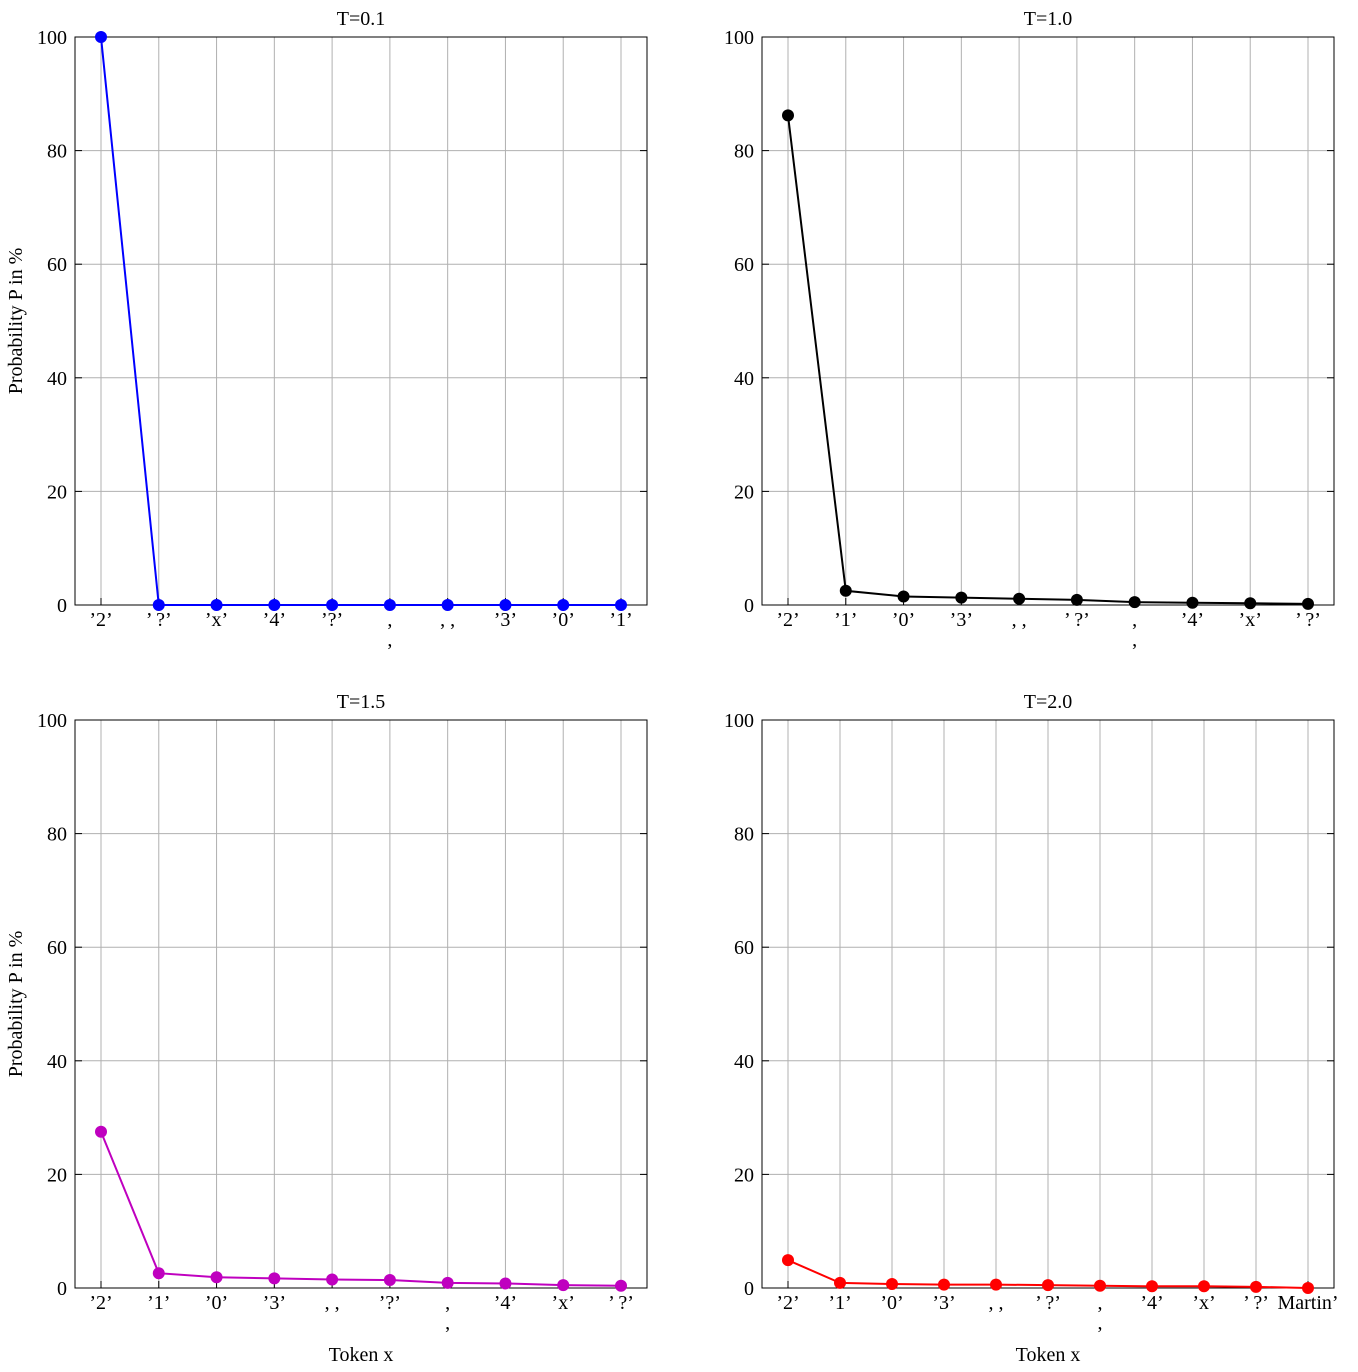  I want to click on chart-title: T=1.5, so click(361, 702).